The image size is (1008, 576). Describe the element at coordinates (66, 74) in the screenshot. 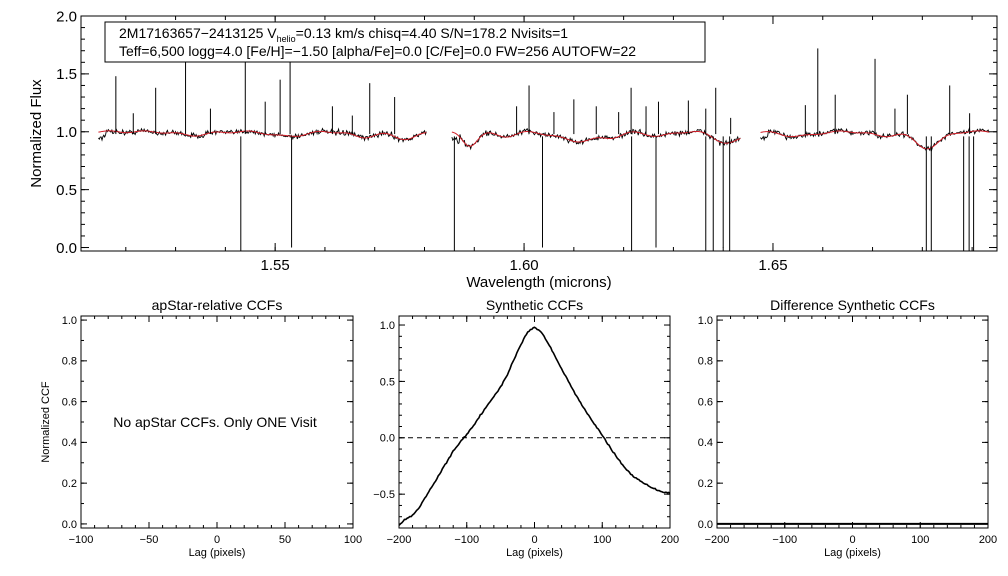

I see `y-tick-label: 1.5` at that location.